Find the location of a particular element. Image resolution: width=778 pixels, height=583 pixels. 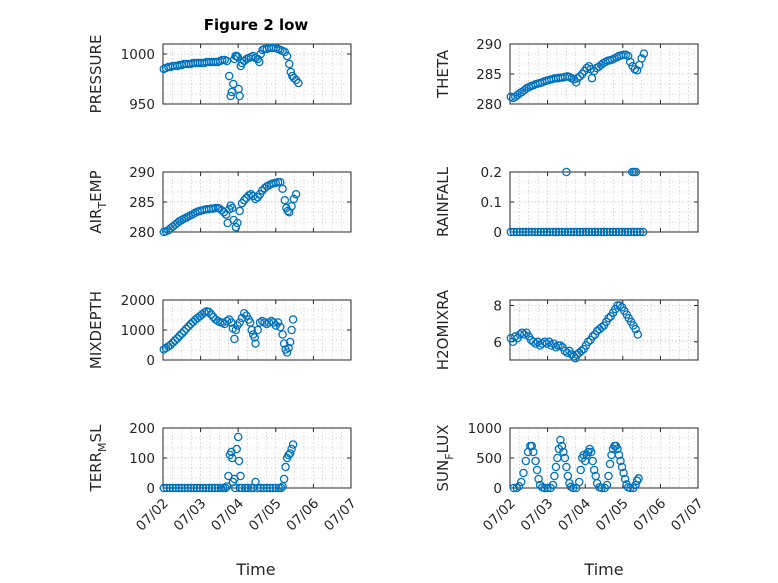

y-axis-label: H2OMIXRA is located at coordinates (443, 329).